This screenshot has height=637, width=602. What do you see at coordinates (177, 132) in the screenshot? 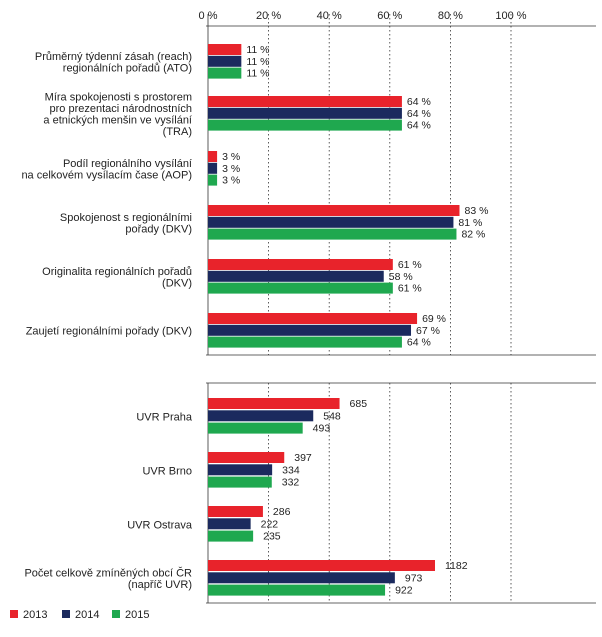
I see `category-label: (TRA)` at bounding box center [177, 132].